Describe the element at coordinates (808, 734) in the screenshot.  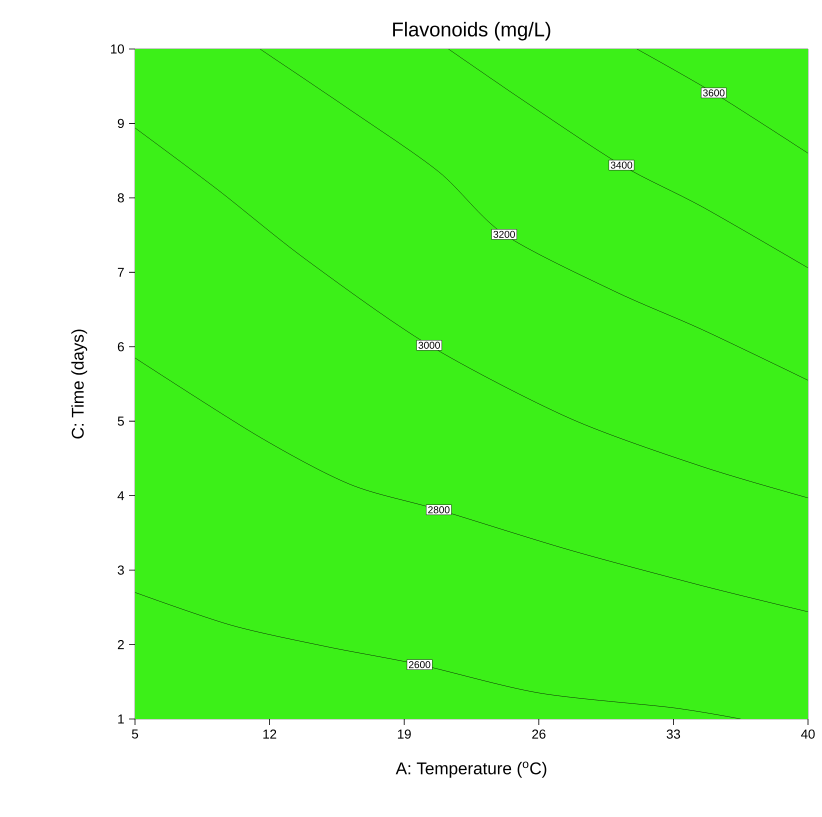
I see `x-tick-label: 40` at that location.